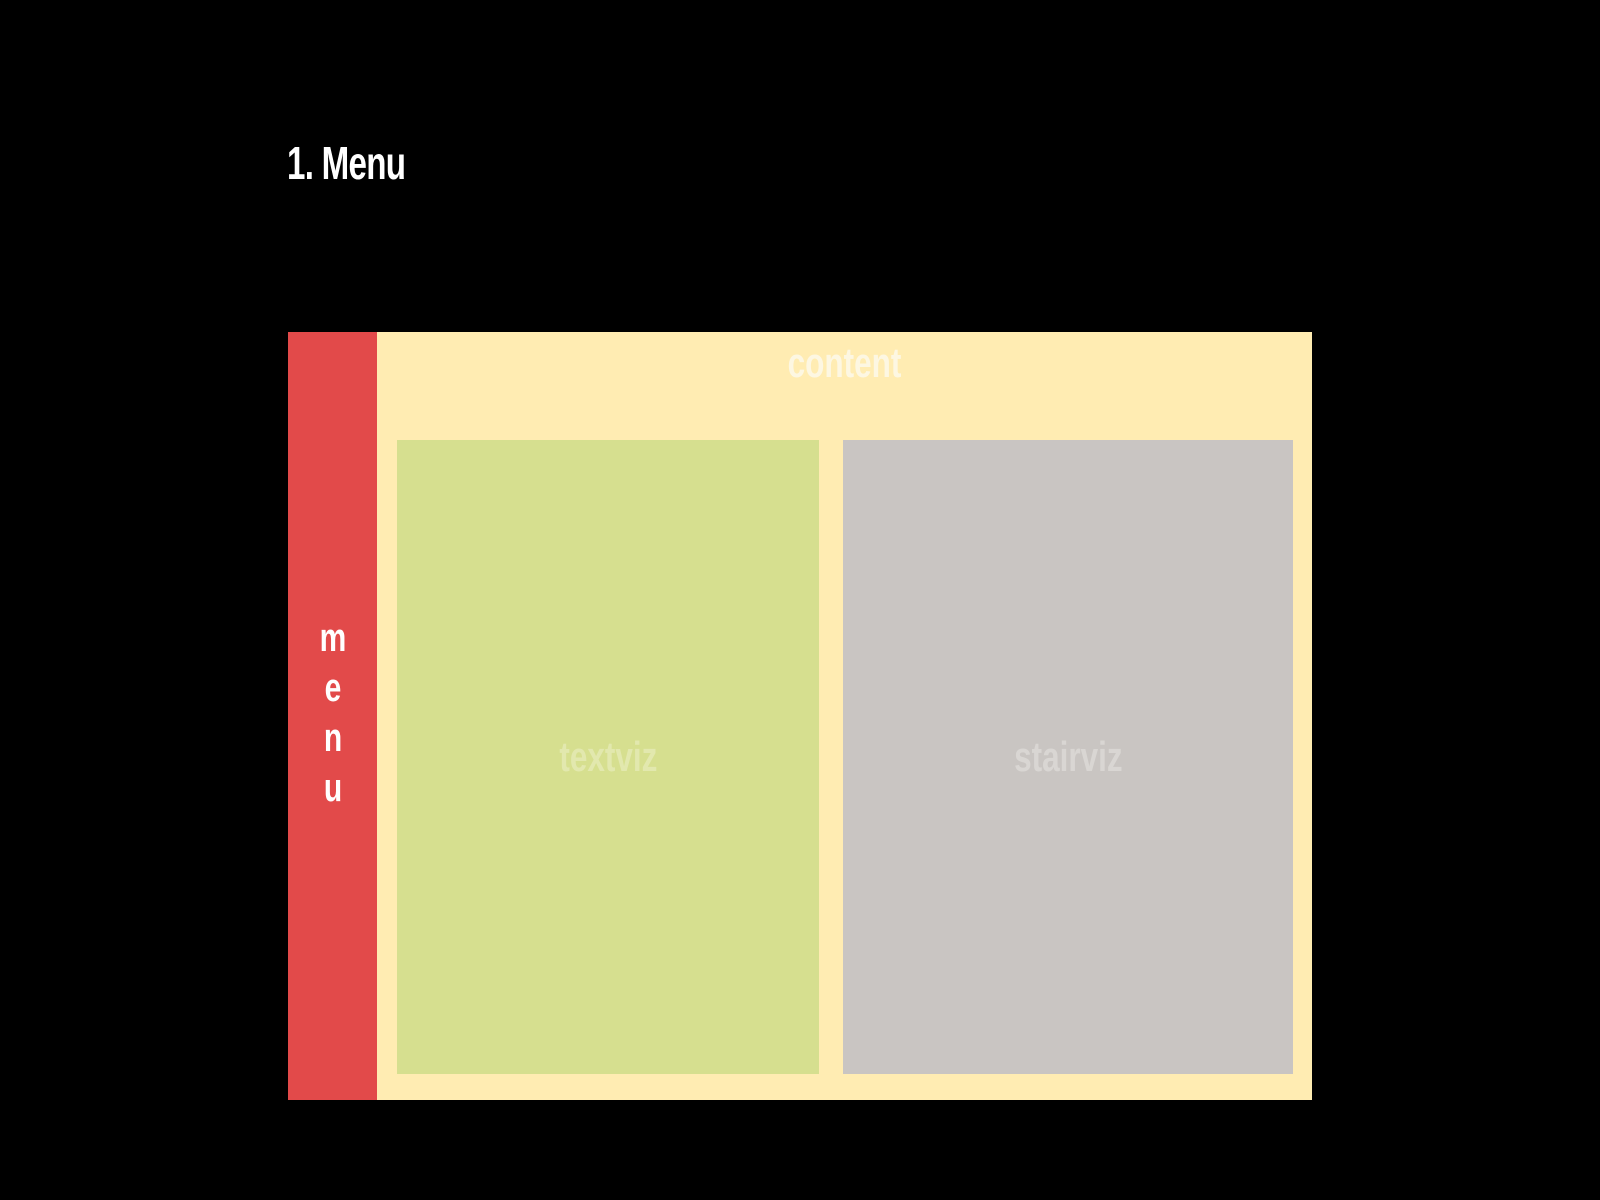  I want to click on textviz-panel-label: textviz, so click(608, 756).